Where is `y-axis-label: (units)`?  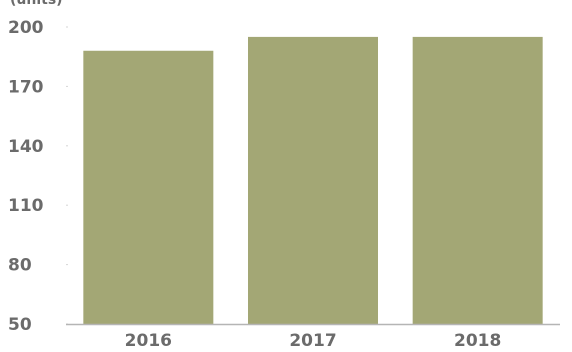
y-axis-label: (units) is located at coordinates (36, 4).